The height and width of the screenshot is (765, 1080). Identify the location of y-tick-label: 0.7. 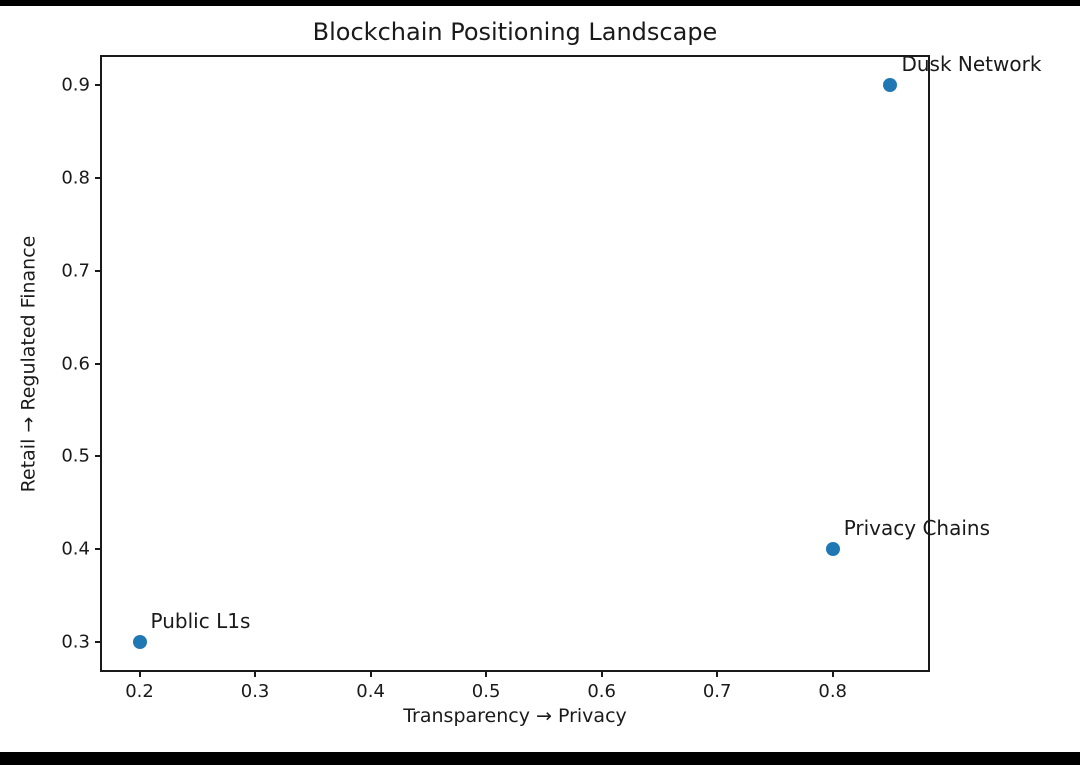
(75, 271).